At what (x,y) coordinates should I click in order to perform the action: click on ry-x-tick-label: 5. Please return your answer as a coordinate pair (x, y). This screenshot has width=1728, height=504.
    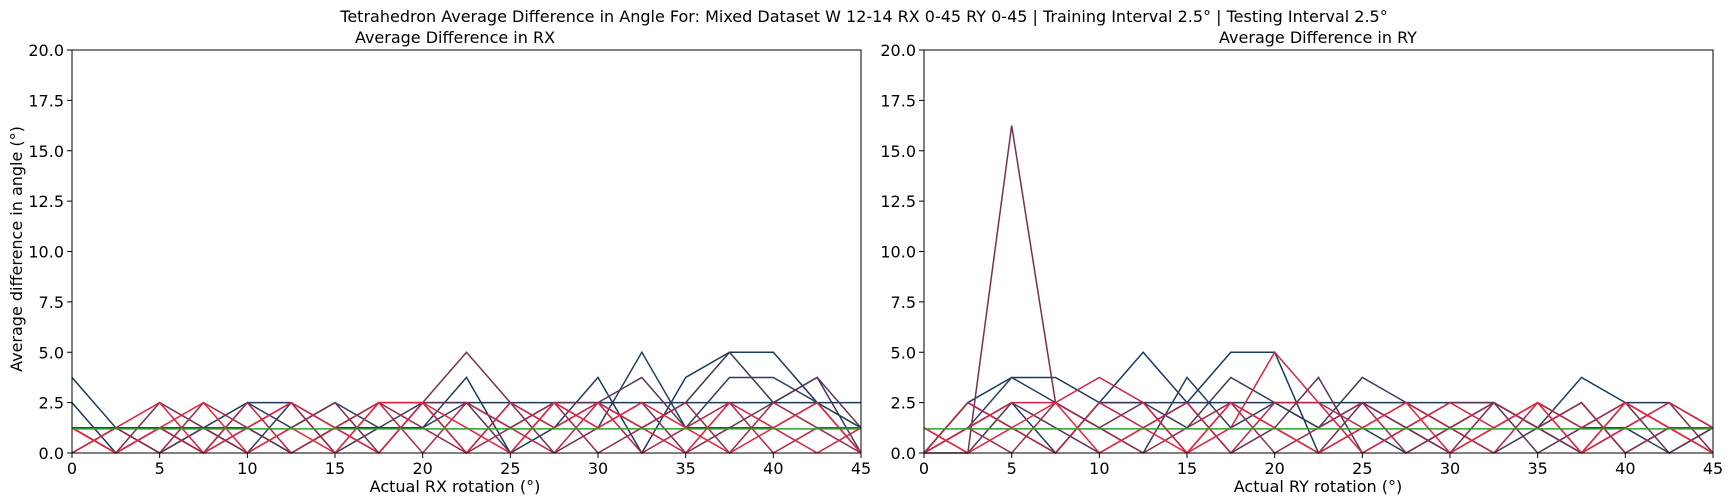
    Looking at the image, I should click on (1012, 468).